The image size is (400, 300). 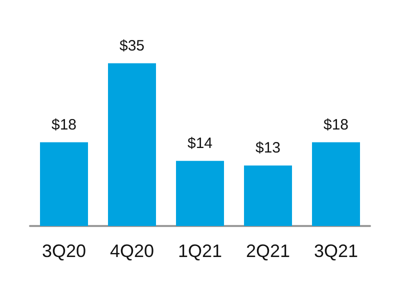 What do you see at coordinates (200, 251) in the screenshot?
I see `x-tick-label: 1Q21` at bounding box center [200, 251].